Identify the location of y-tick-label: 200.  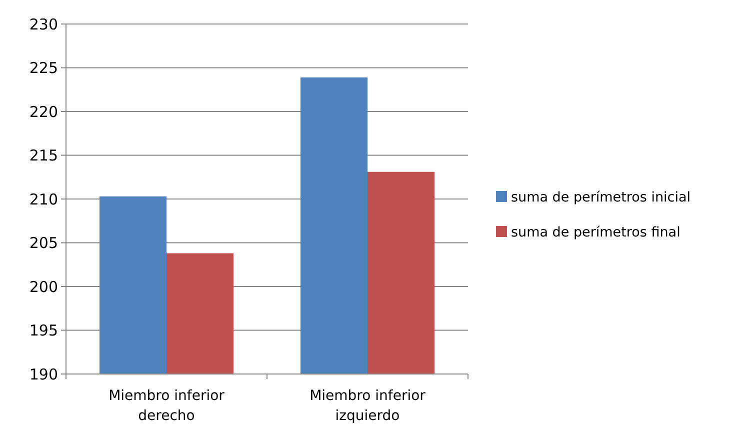
(43, 287).